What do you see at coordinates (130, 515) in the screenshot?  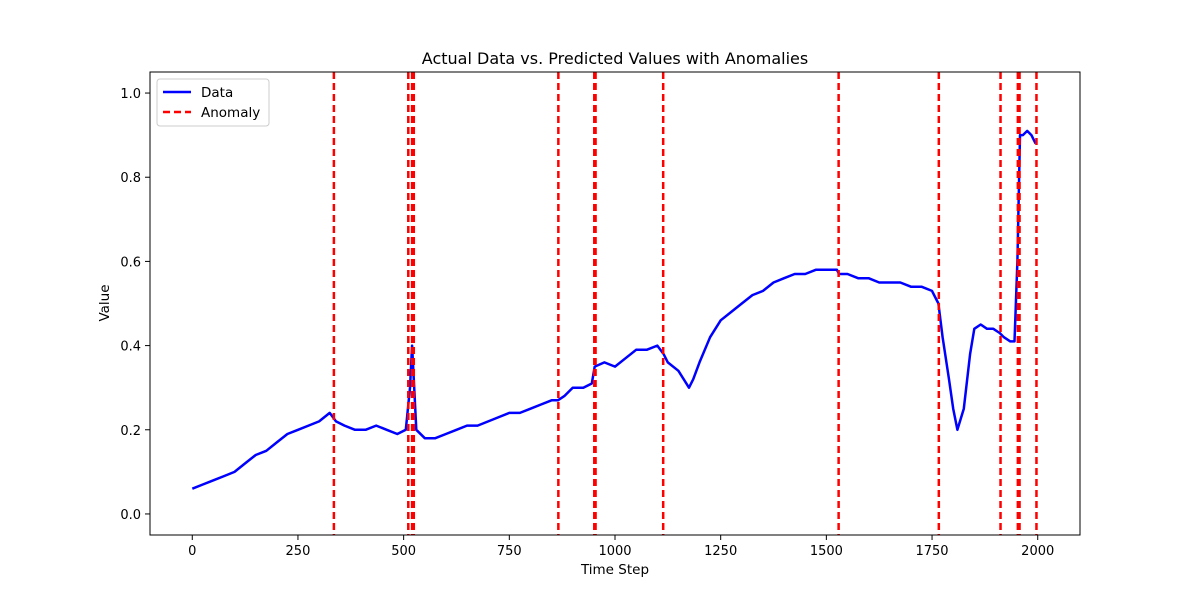 I see `y-tick-label: 0.0` at bounding box center [130, 515].